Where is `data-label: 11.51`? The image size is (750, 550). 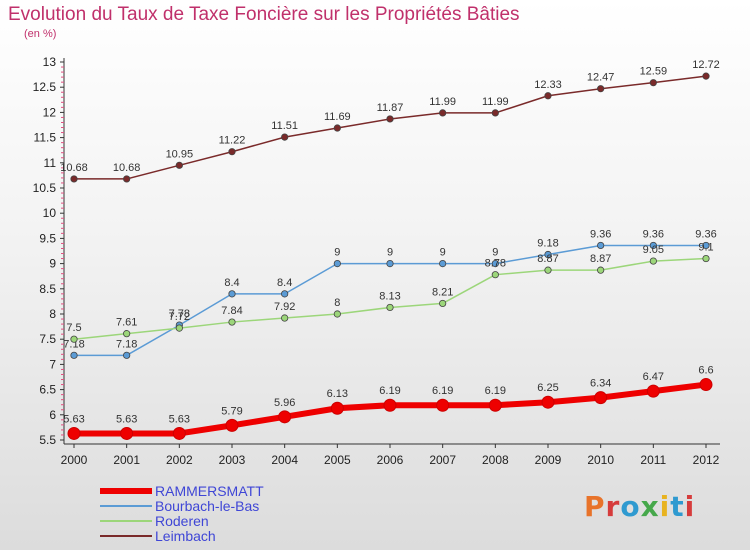
data-label: 11.51 is located at coordinates (284, 126).